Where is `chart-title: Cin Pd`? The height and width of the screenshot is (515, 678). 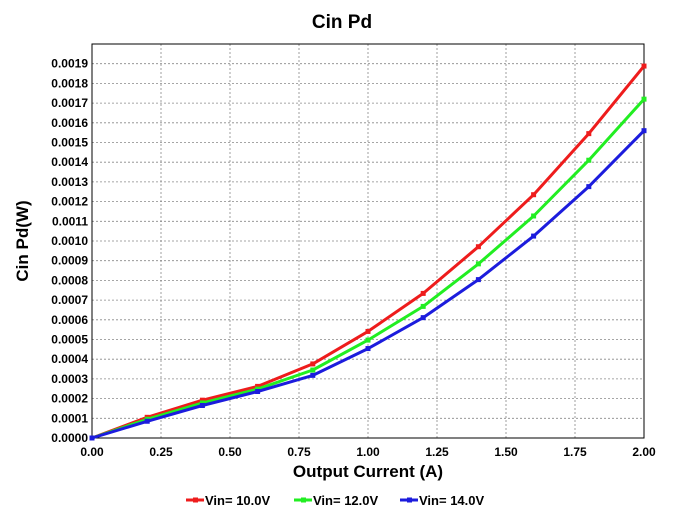 chart-title: Cin Pd is located at coordinates (342, 22).